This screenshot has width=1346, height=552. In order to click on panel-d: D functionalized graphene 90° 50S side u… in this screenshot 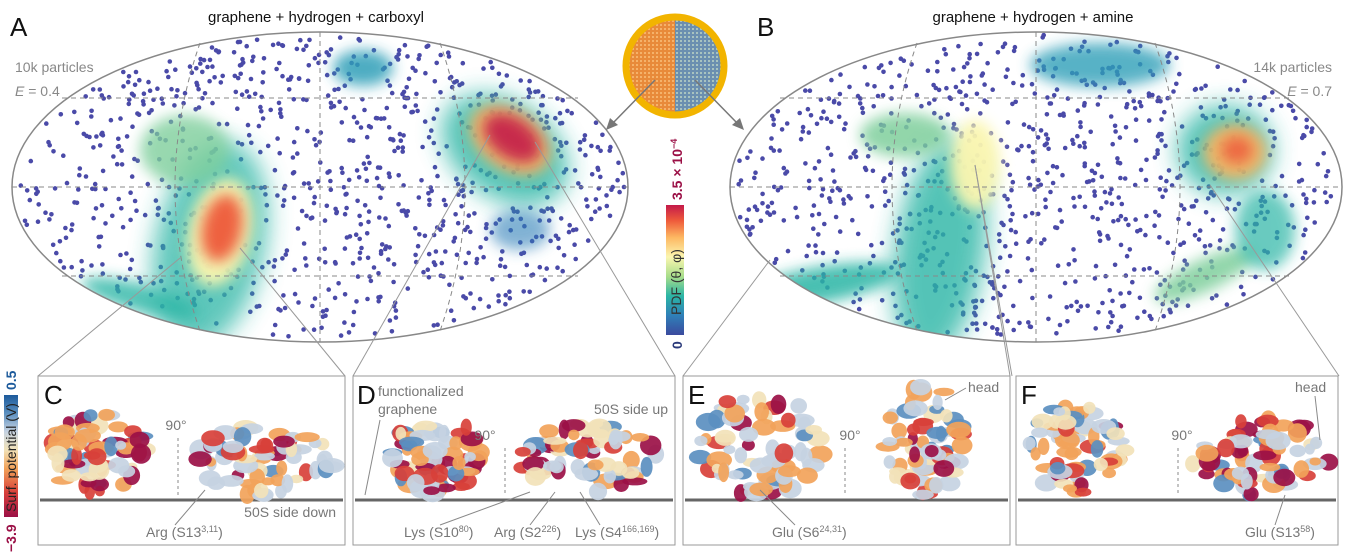, I will do `click(514, 460)`.